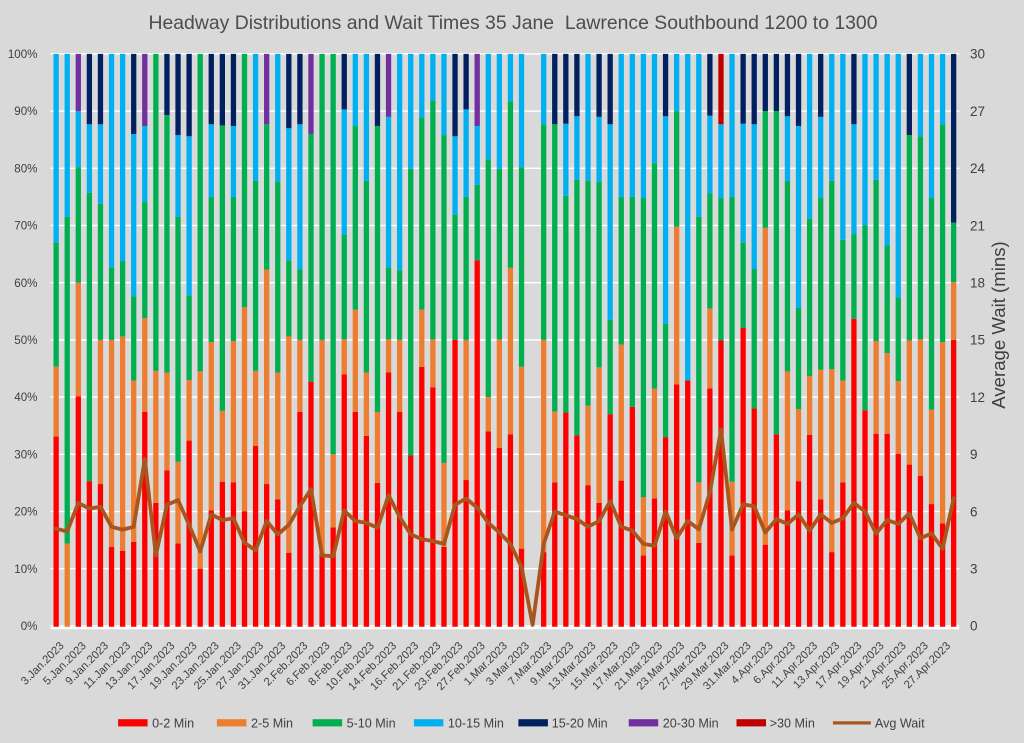 This screenshot has width=1024, height=743. What do you see at coordinates (977, 54) in the screenshot?
I see `svg-text: 30` at bounding box center [977, 54].